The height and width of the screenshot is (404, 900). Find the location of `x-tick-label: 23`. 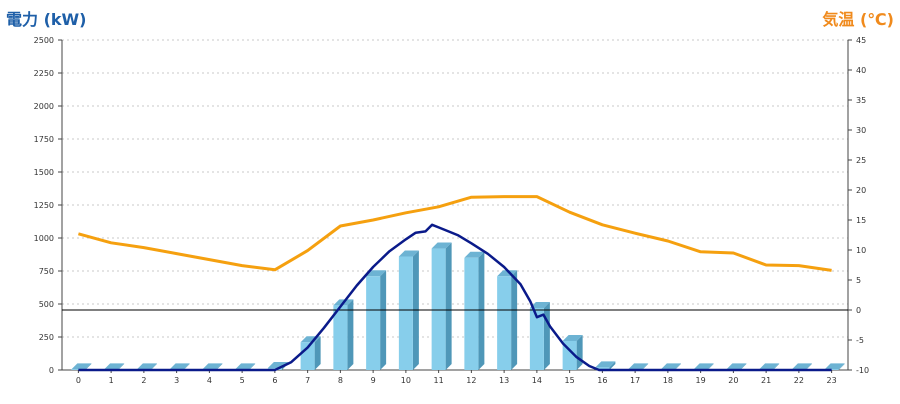

x-tick-label: 23 is located at coordinates (832, 380).